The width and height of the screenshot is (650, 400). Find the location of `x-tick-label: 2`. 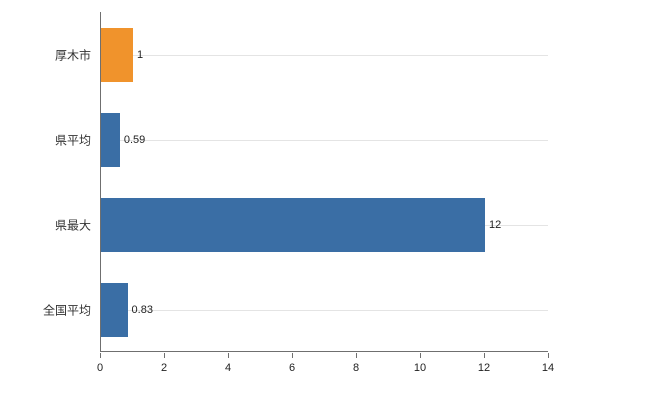

x-tick-label: 2 is located at coordinates (164, 368).